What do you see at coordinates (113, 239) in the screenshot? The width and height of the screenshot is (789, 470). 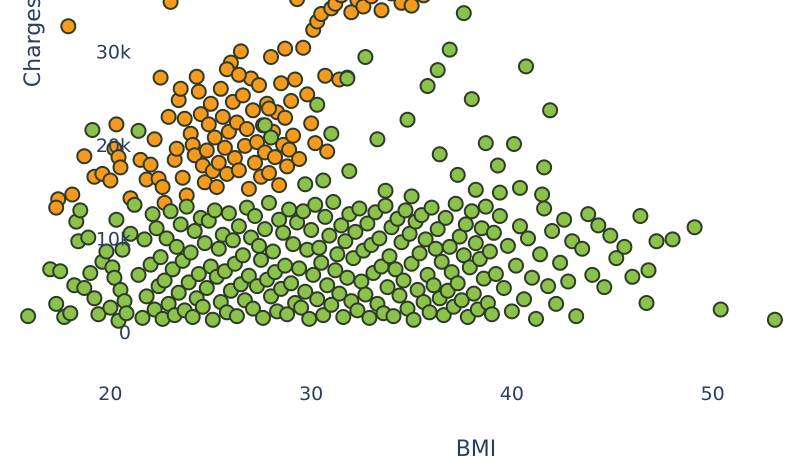 I see `y-tick-label: 10k` at bounding box center [113, 239].